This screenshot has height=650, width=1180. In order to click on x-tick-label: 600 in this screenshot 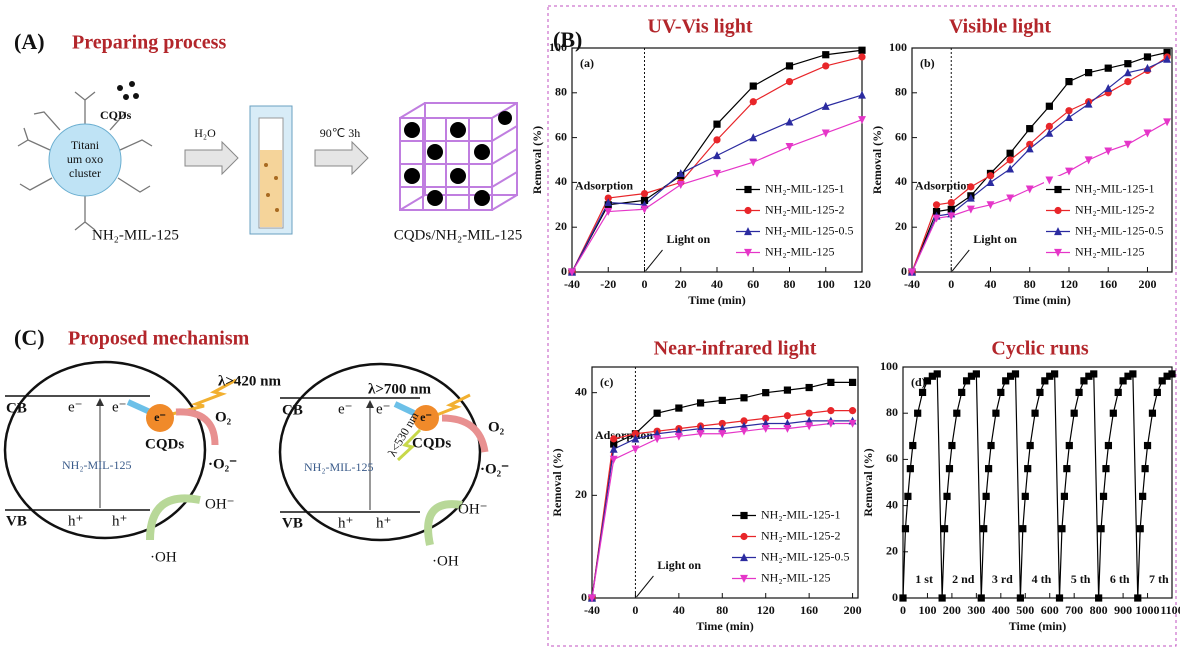, I will do `click(1050, 610)`.